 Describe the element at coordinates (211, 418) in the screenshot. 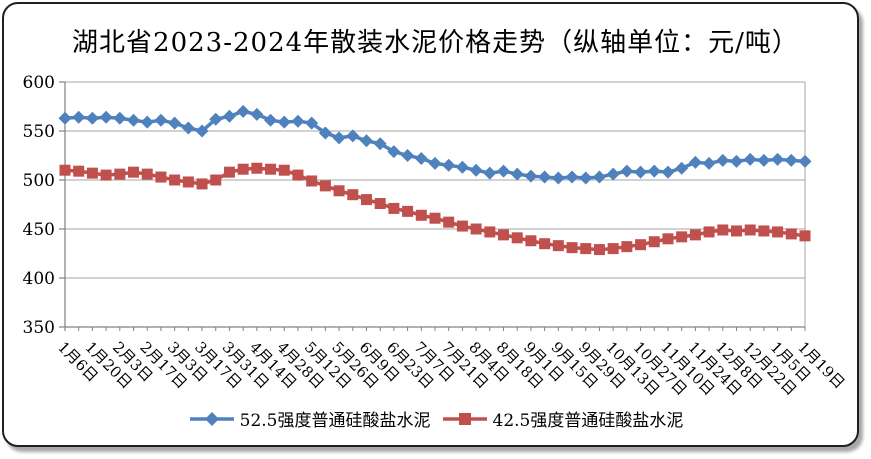

I see `legend-diamond-marker-icon` at that location.